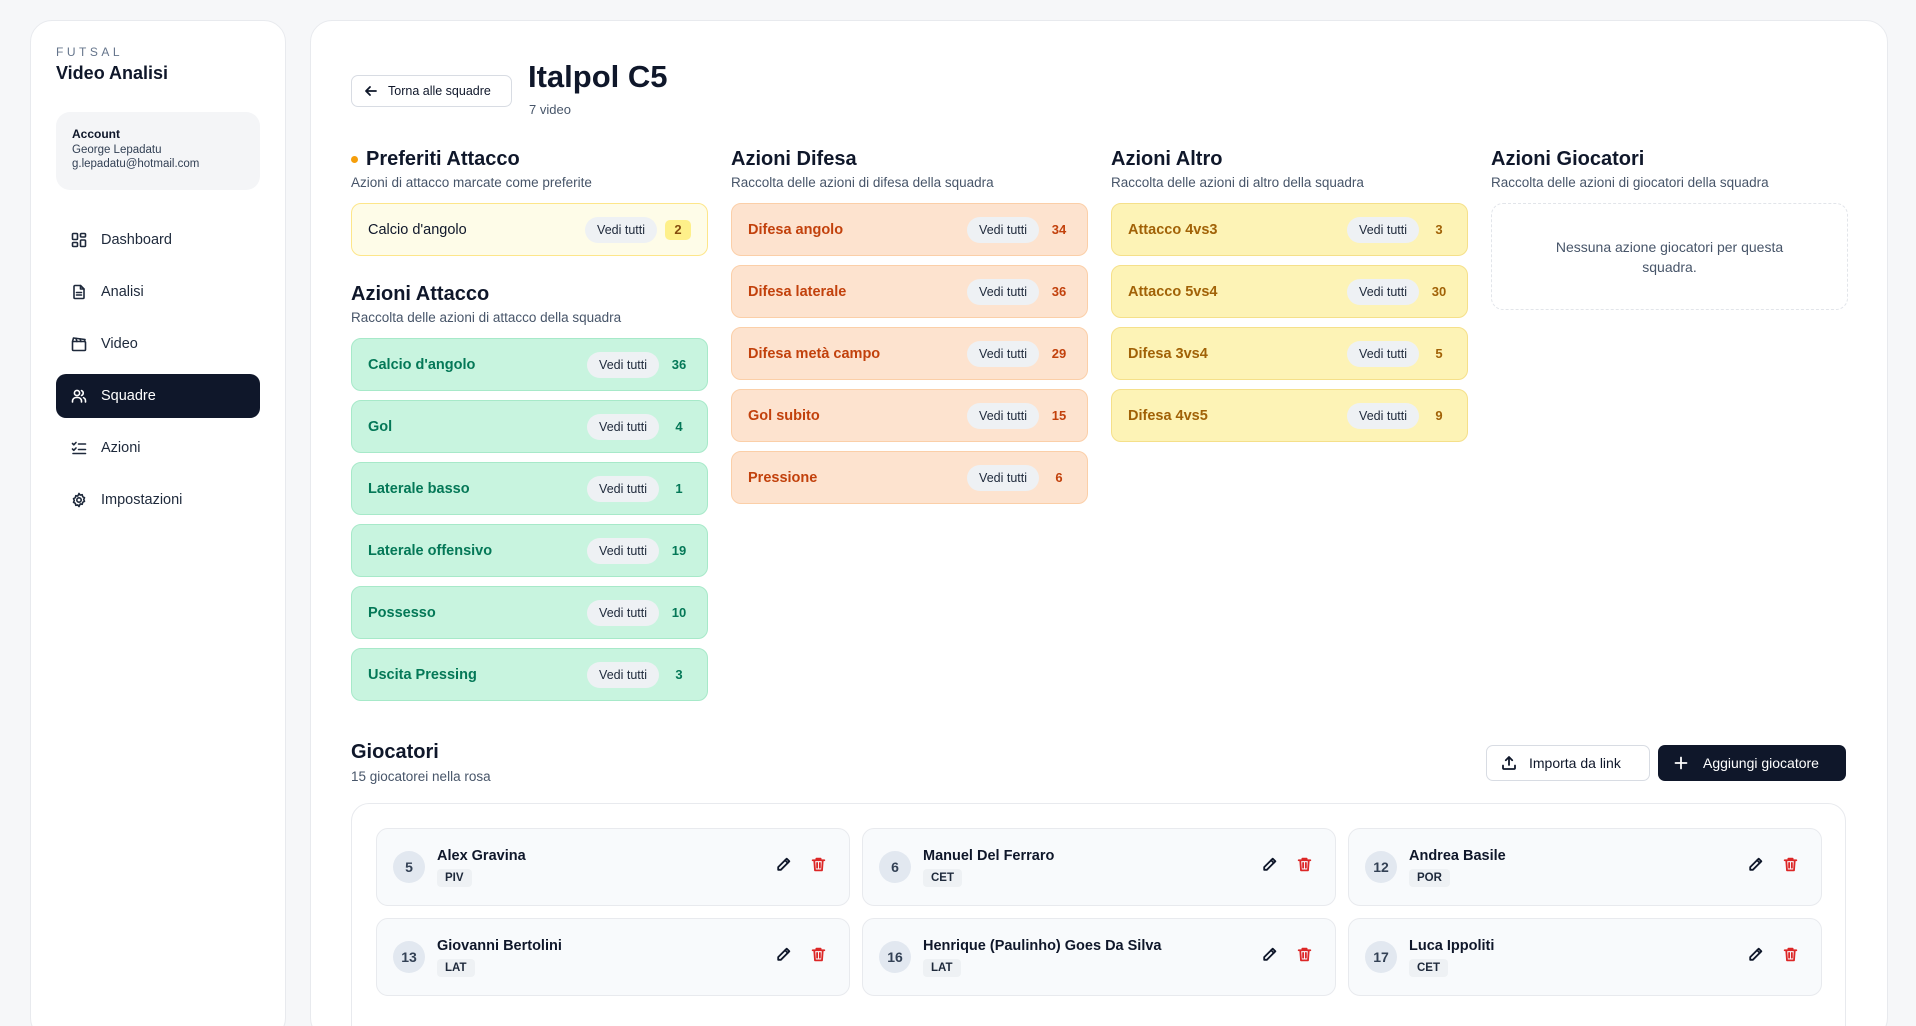 The image size is (1916, 1026). What do you see at coordinates (419, 488) in the screenshot?
I see `card-label: Laterale basso` at bounding box center [419, 488].